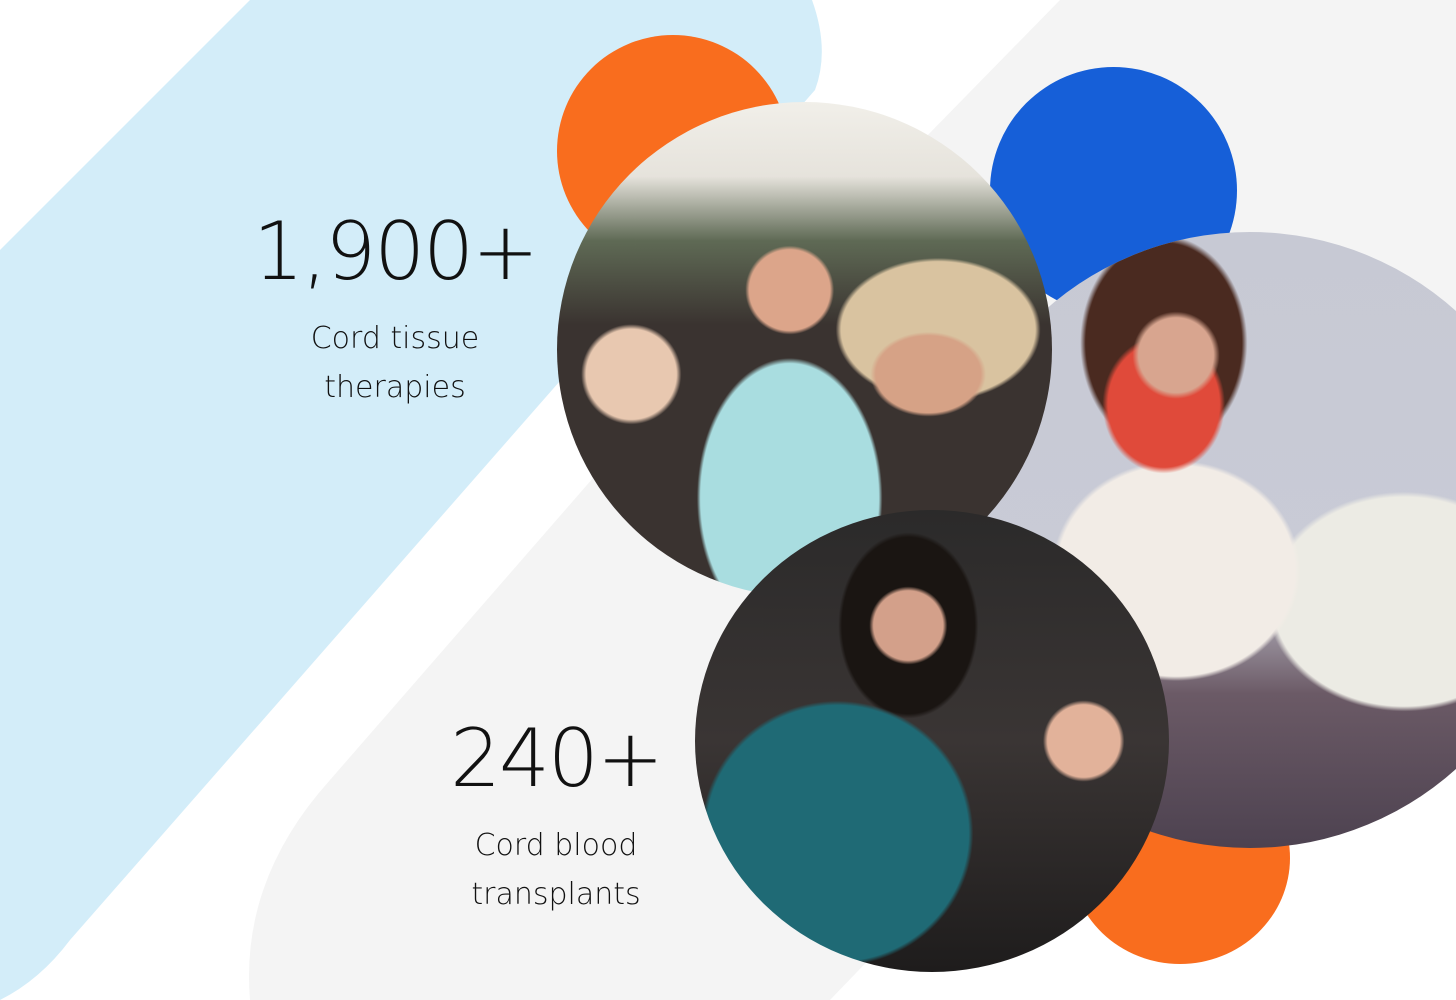 Image resolution: width=1456 pixels, height=1000 pixels. Describe the element at coordinates (395, 312) in the screenshot. I see `stat-cord-tissue: 1,900+ Cord tissue therapies` at that location.